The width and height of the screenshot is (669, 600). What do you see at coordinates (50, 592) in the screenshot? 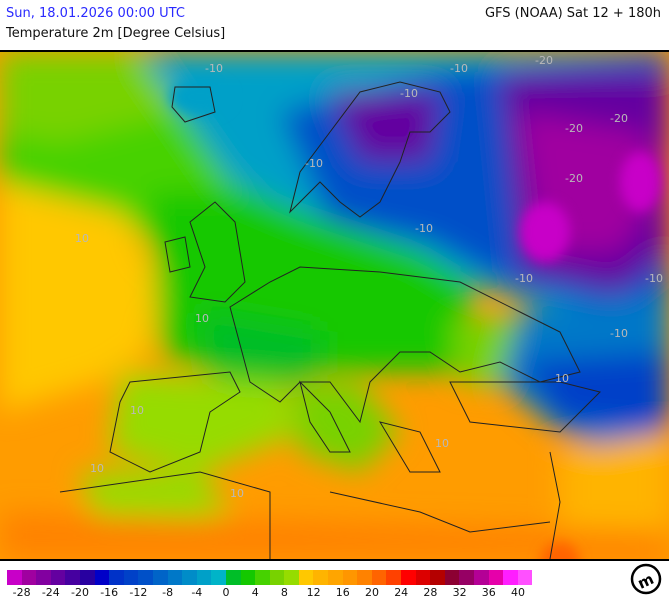
I see `scale-label: -24` at bounding box center [50, 592].